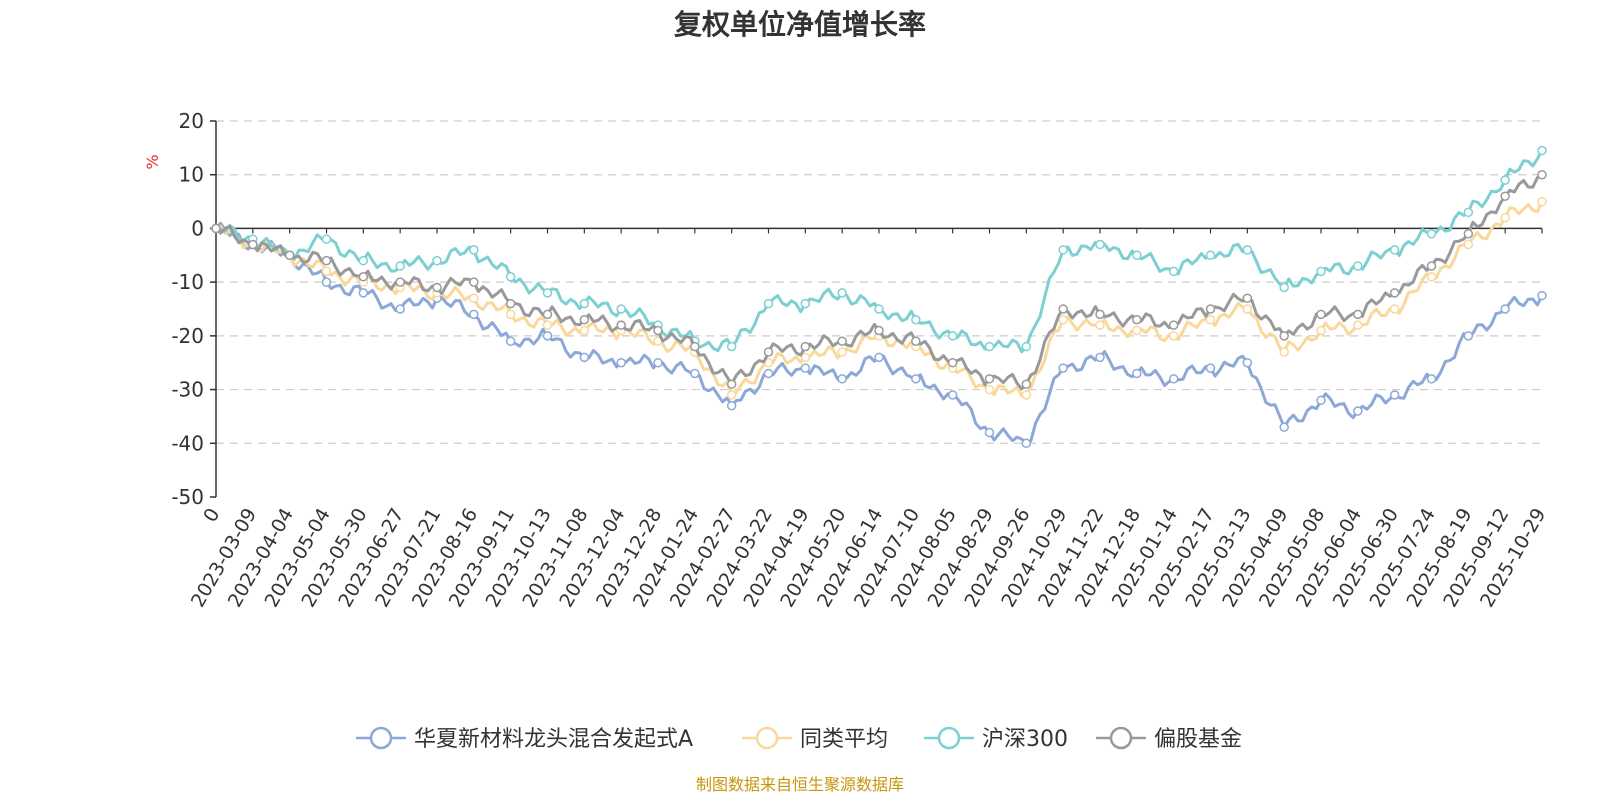 The image size is (1600, 800). I want to click on legend-item-0: 华夏新材料龙头混合发起式A, so click(524, 739).